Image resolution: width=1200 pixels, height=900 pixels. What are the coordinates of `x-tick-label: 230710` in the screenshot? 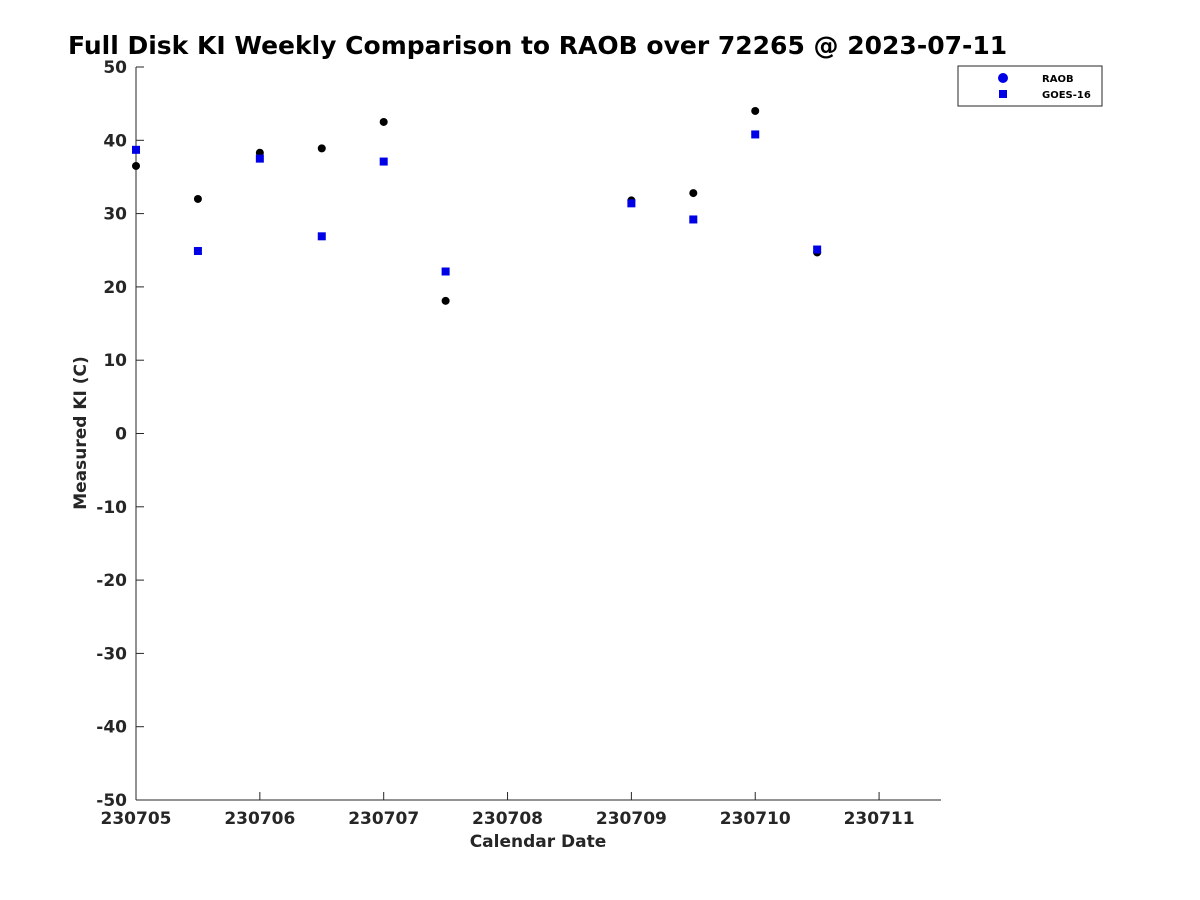 It's located at (755, 819).